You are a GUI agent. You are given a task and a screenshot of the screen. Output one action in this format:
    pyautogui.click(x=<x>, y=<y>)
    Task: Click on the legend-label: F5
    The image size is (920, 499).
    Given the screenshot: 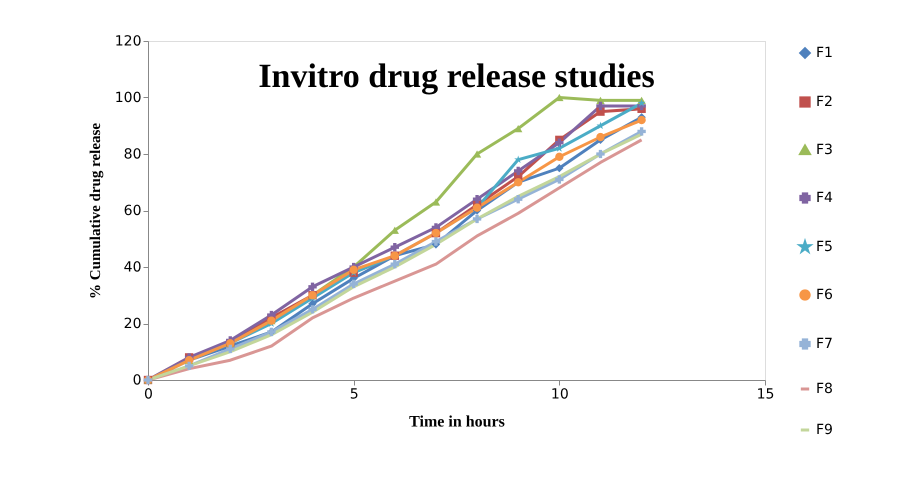 What is the action you would take?
    pyautogui.click(x=824, y=247)
    